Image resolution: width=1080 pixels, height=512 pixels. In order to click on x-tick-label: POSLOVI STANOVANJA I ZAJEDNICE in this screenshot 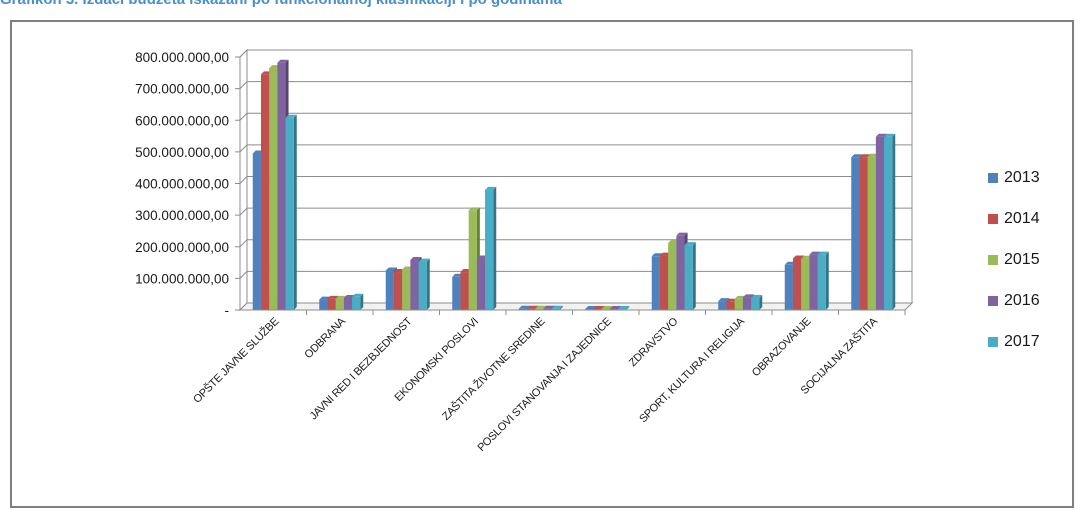, I will do `click(544, 385)`.